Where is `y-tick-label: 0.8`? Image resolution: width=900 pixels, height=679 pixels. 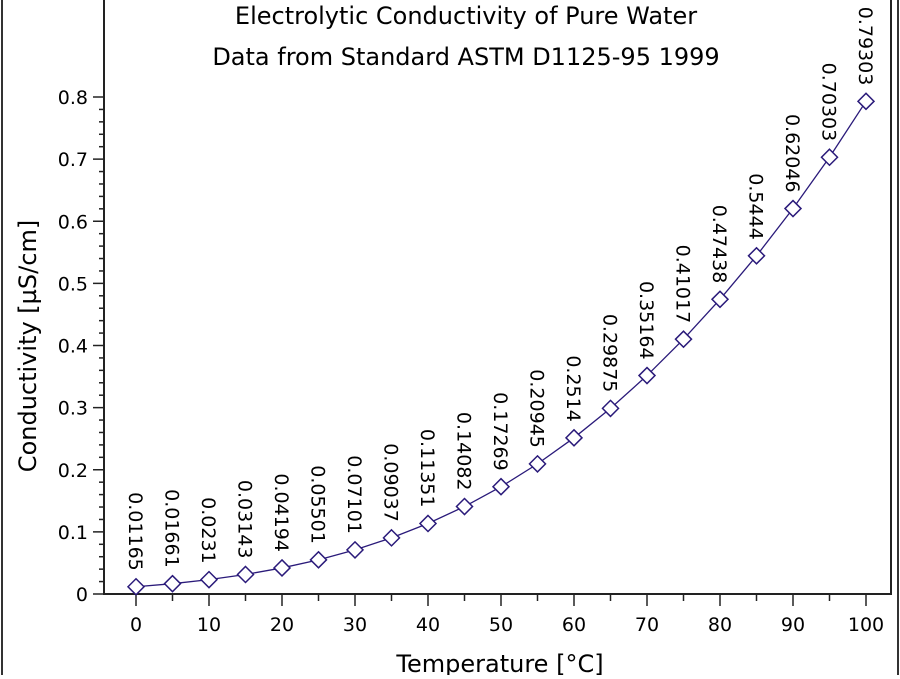
y-tick-label: 0.8 is located at coordinates (73, 98).